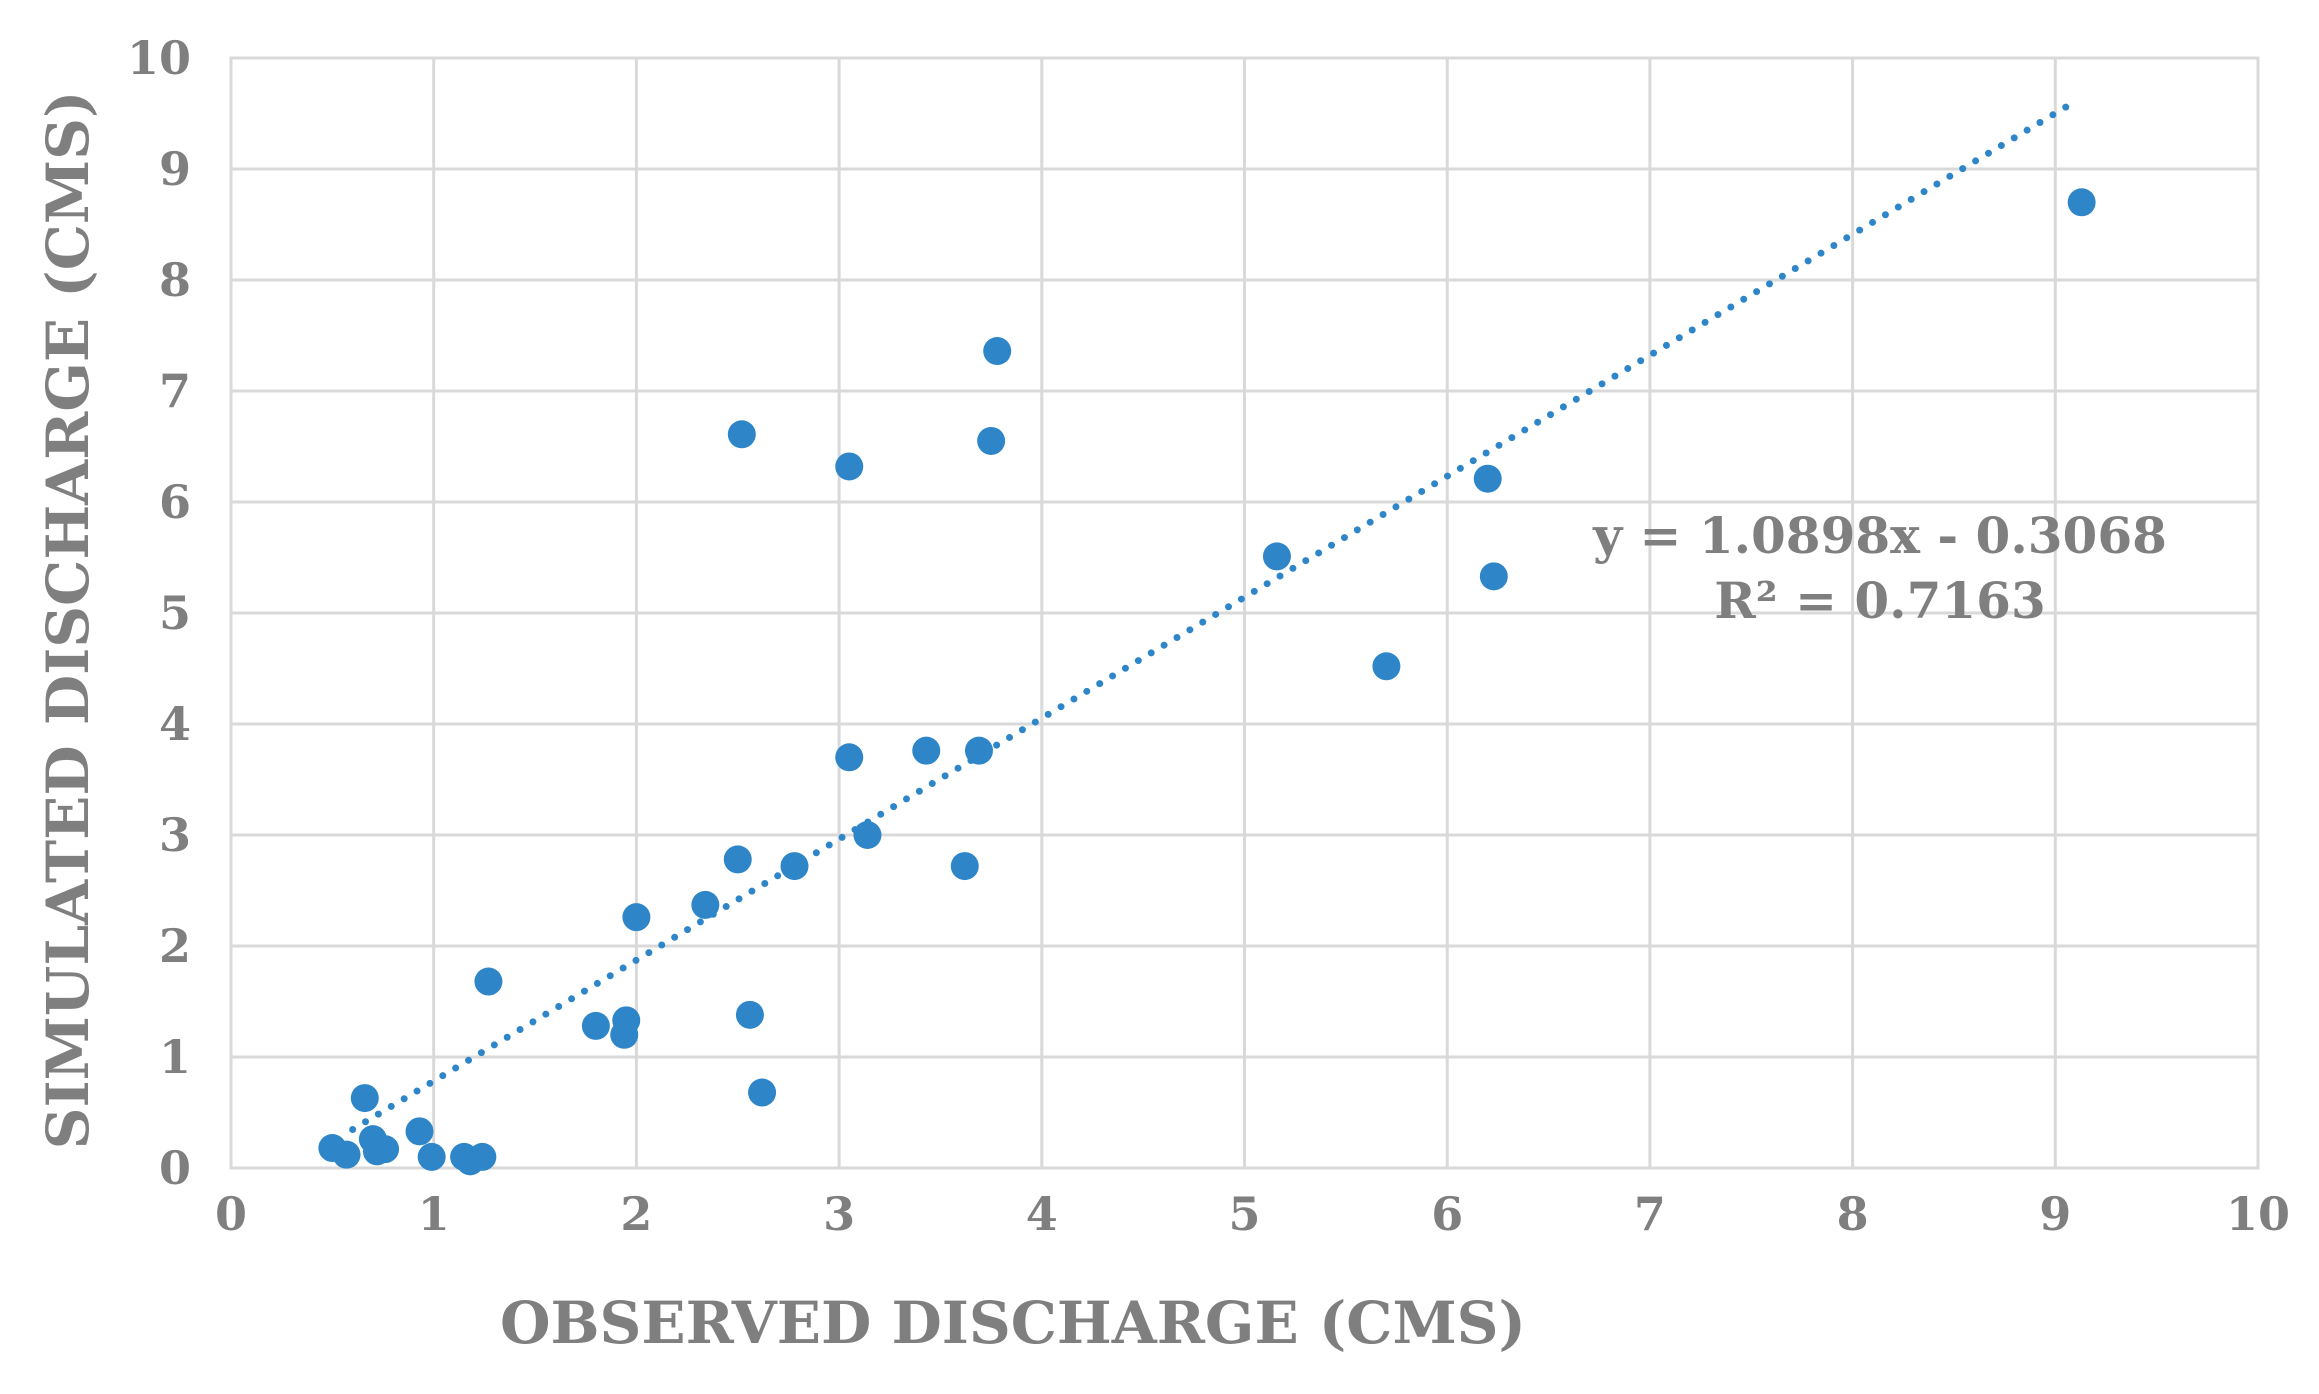  Describe the element at coordinates (175, 280) in the screenshot. I see `y-tick-label: 8` at that location.